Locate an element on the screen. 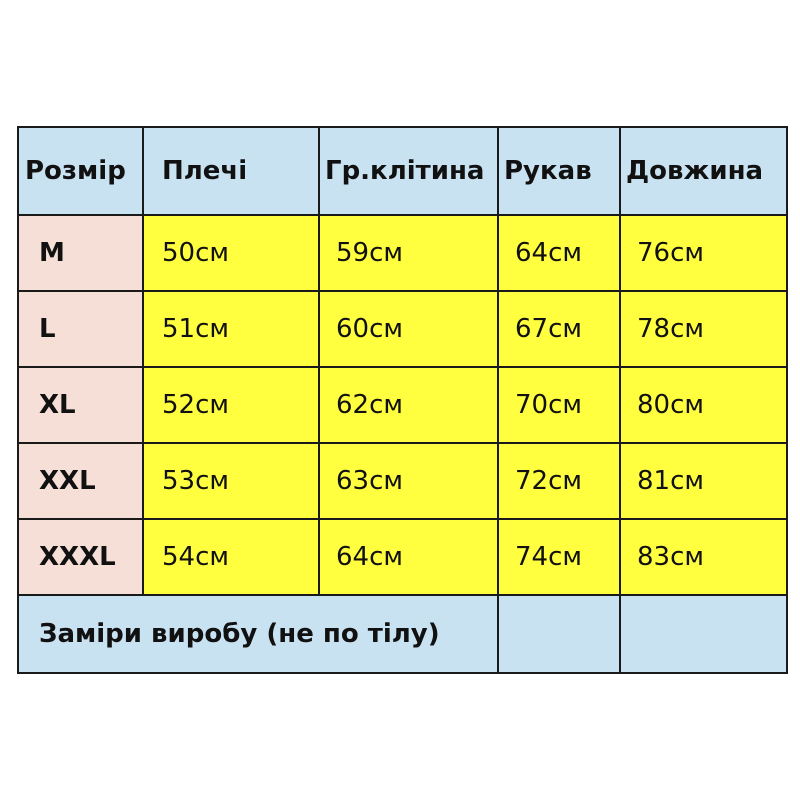 The width and height of the screenshot is (800, 800). header-size: Розмір is located at coordinates (80, 171).